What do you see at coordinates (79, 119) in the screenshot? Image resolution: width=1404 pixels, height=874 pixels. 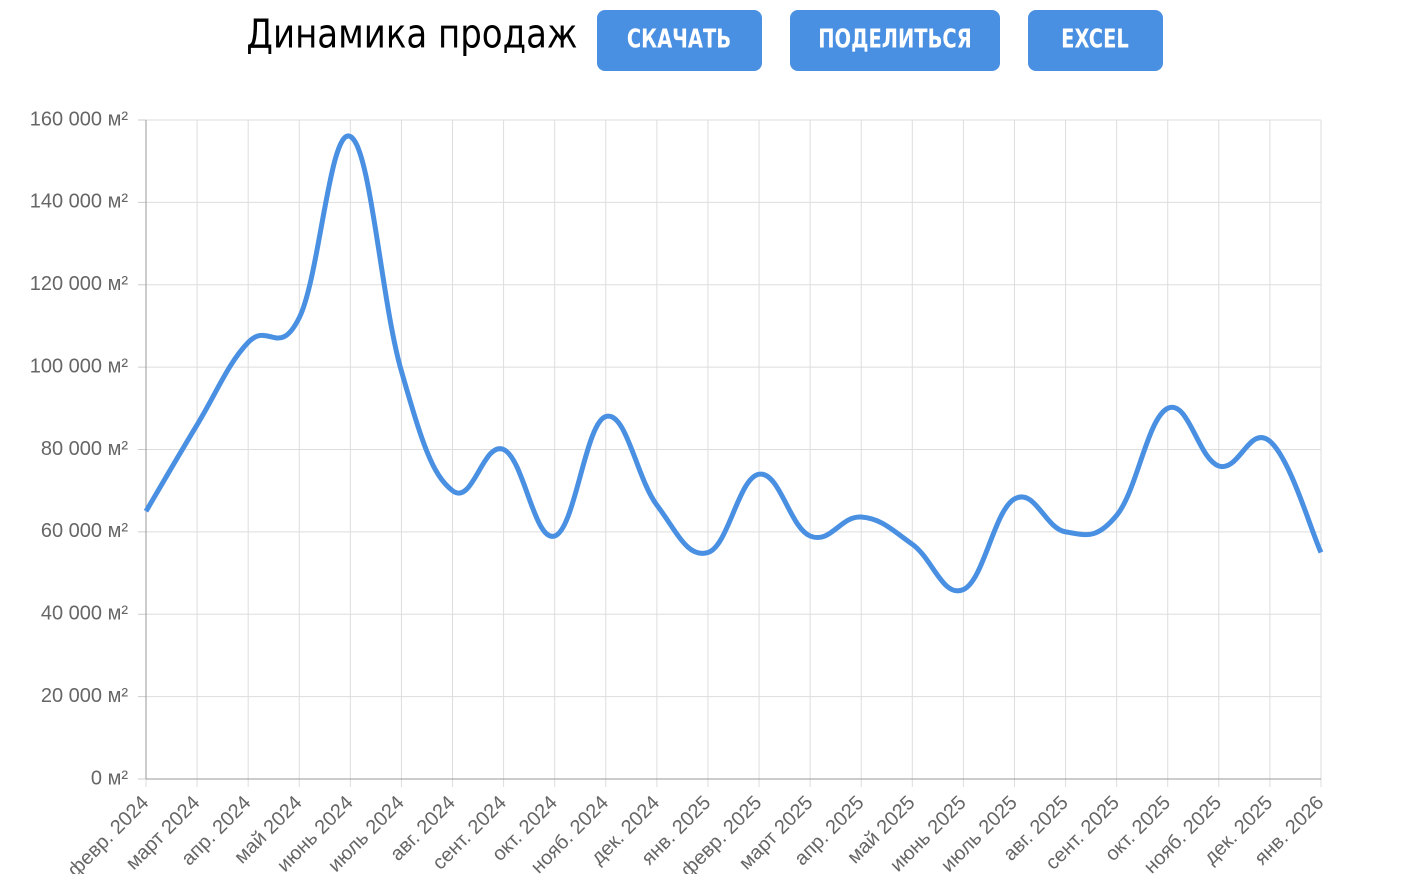 I see `y-tick-label: 160 000 м²` at bounding box center [79, 119].